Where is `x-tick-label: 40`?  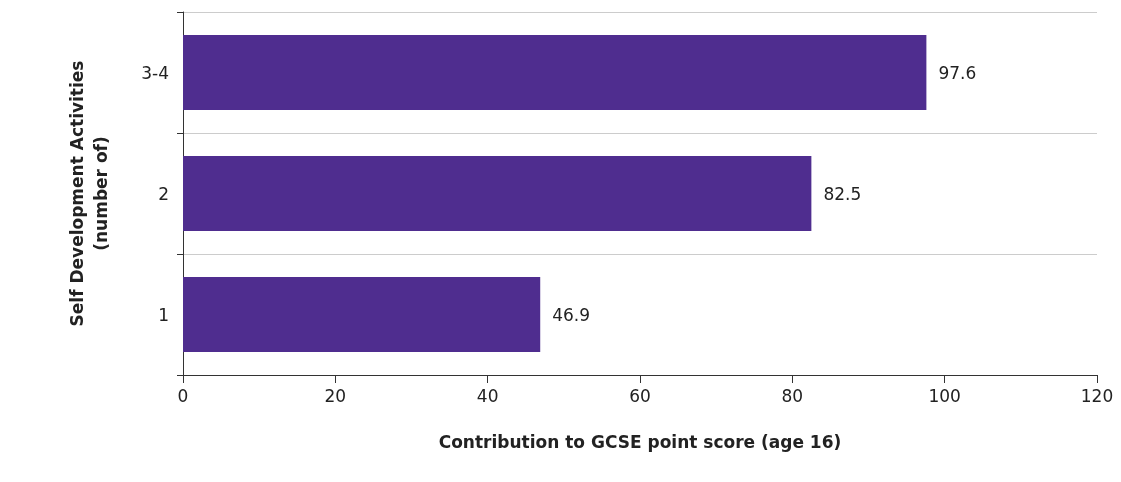
x-tick-label: 40 is located at coordinates (487, 395).